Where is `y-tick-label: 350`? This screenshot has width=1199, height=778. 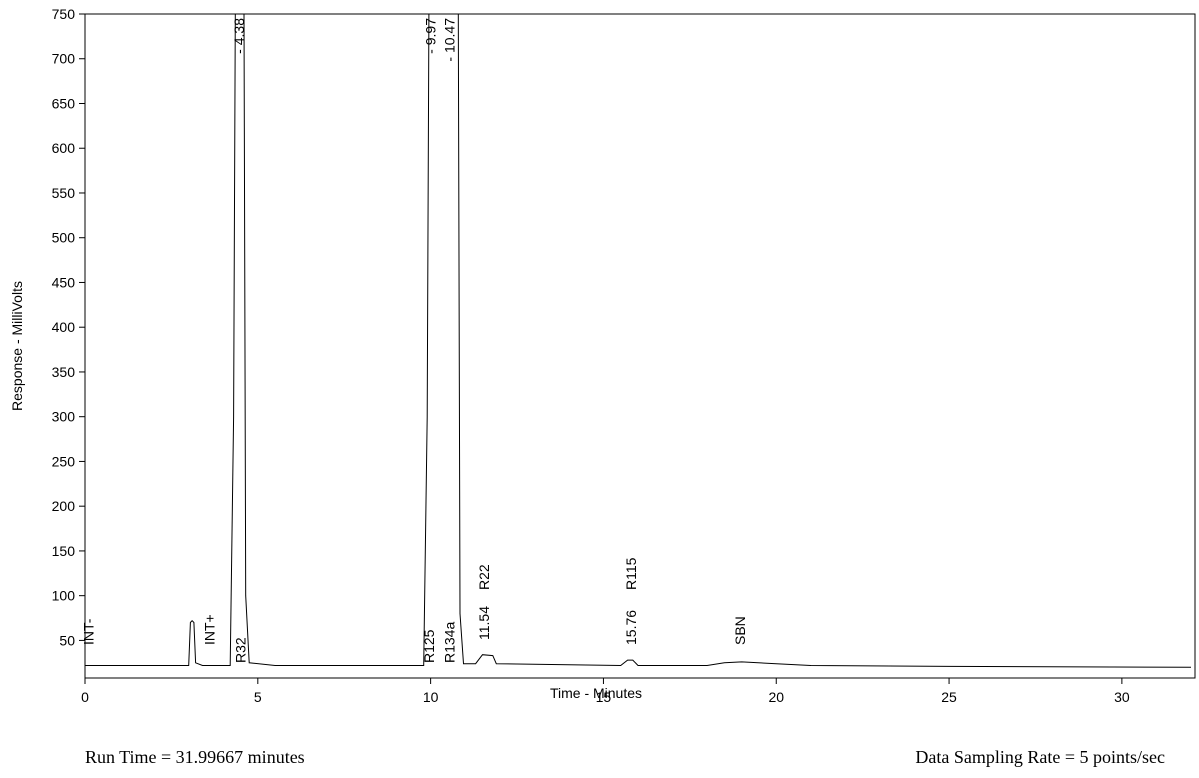 y-tick-label: 350 is located at coordinates (64, 372).